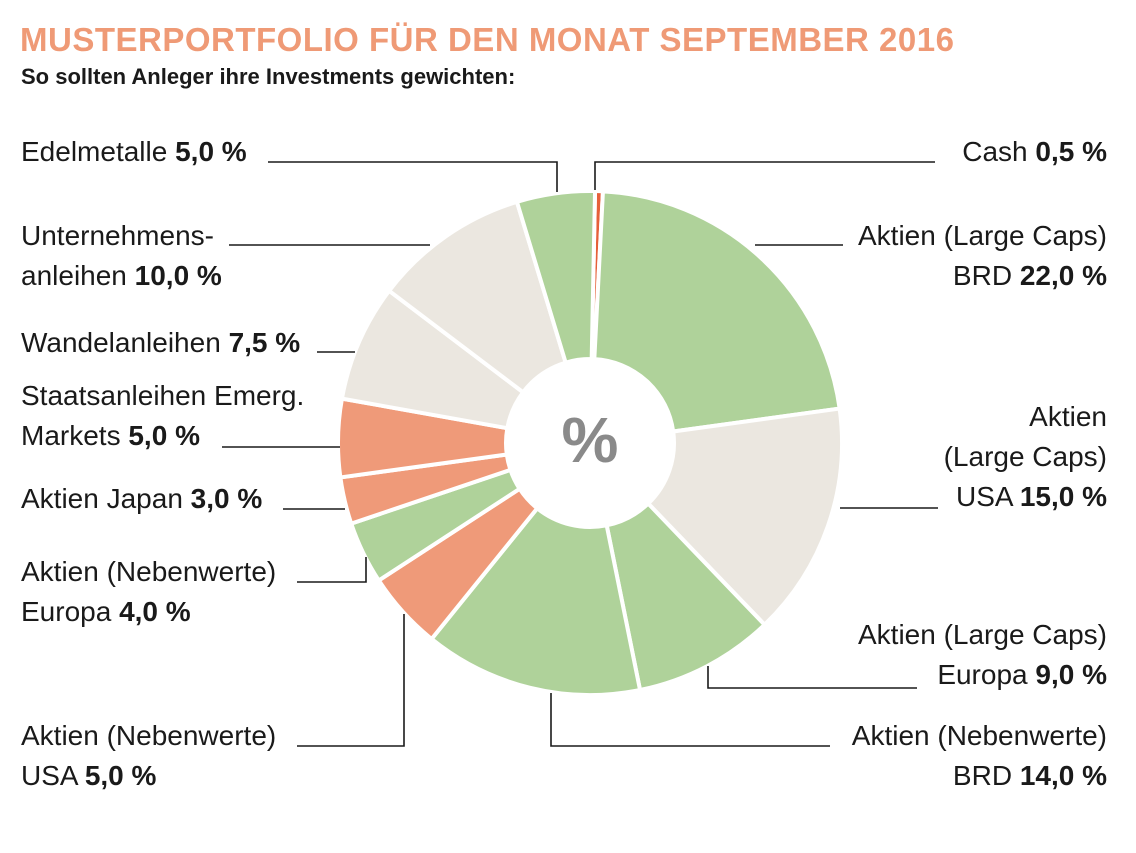 This screenshot has height=853, width=1136. I want to click on label-cash-value: 0,5 %, so click(1071, 151).